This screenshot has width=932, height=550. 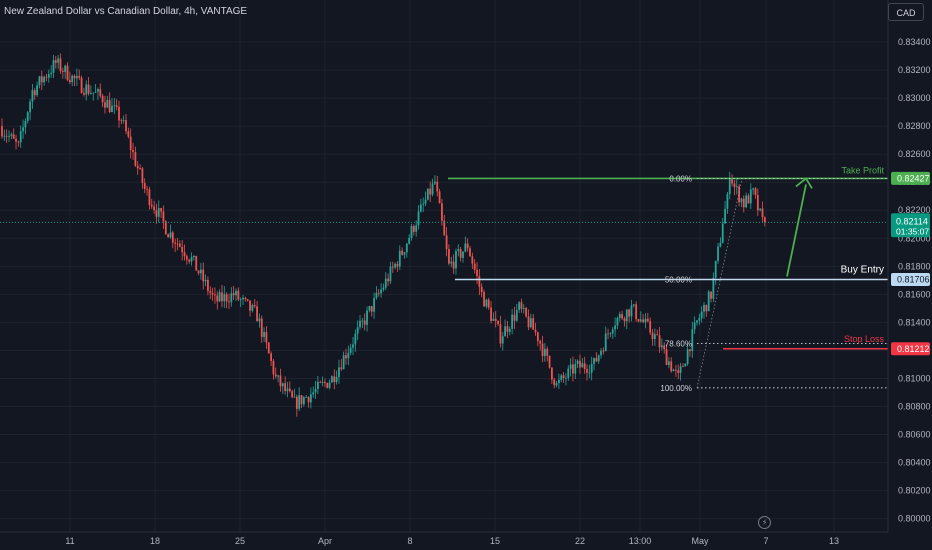 I want to click on price-tick-label: 0.83200, so click(x=914, y=70).